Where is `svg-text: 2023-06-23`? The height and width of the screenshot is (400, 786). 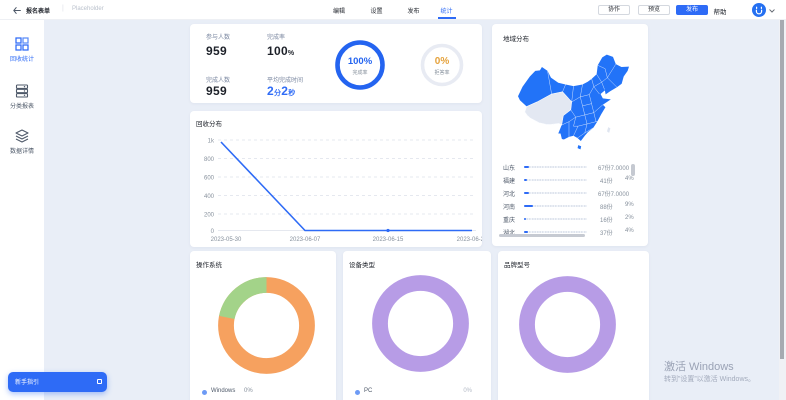
svg-text: 2023-06-23 is located at coordinates (469, 240).